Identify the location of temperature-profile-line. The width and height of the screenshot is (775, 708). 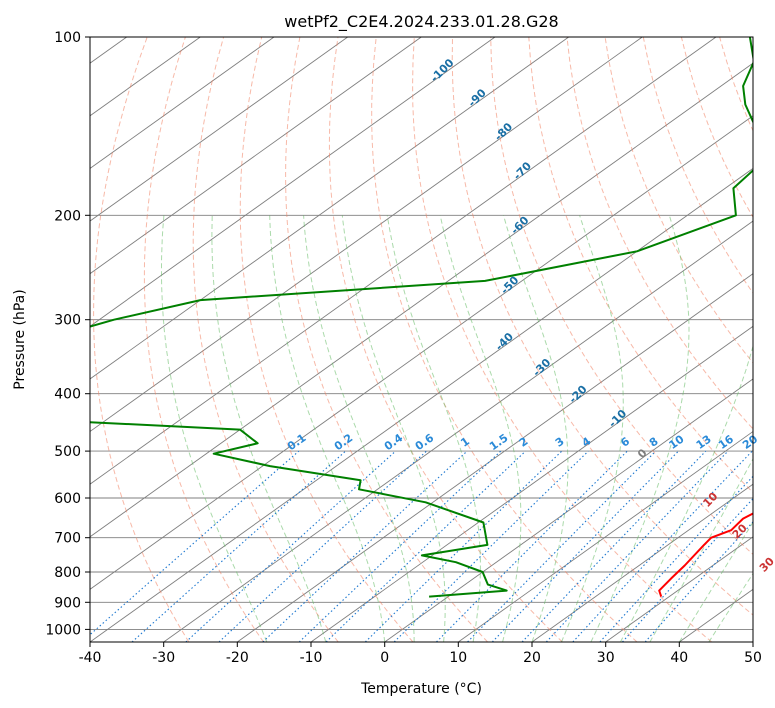
(705, 554).